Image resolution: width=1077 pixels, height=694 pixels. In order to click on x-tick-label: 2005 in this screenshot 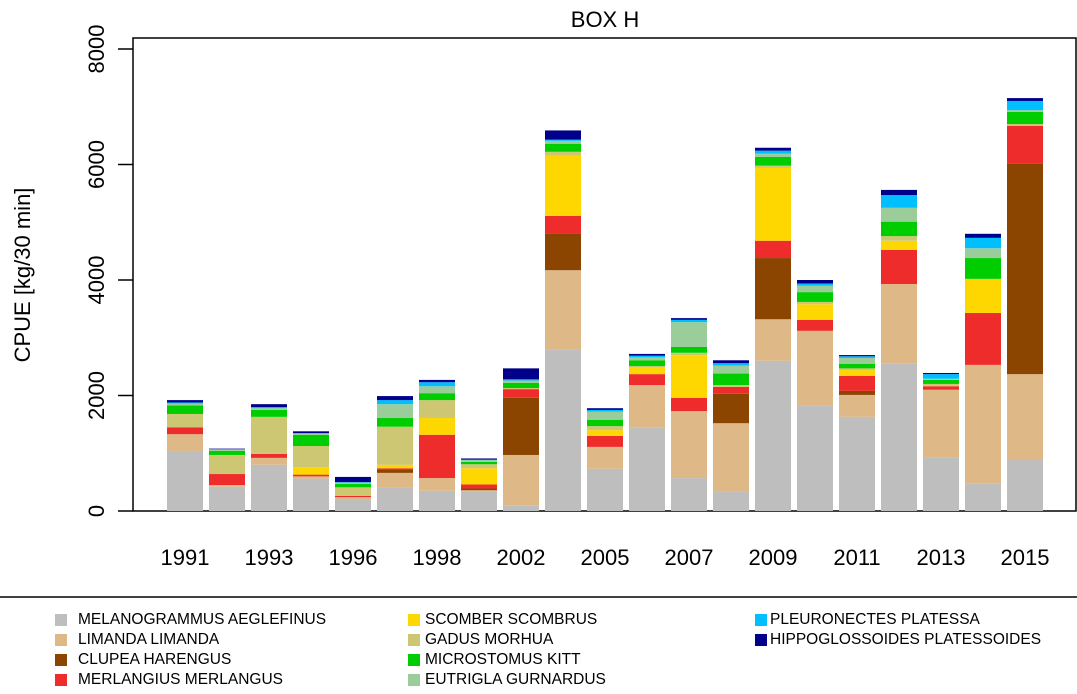, I will do `click(605, 557)`.